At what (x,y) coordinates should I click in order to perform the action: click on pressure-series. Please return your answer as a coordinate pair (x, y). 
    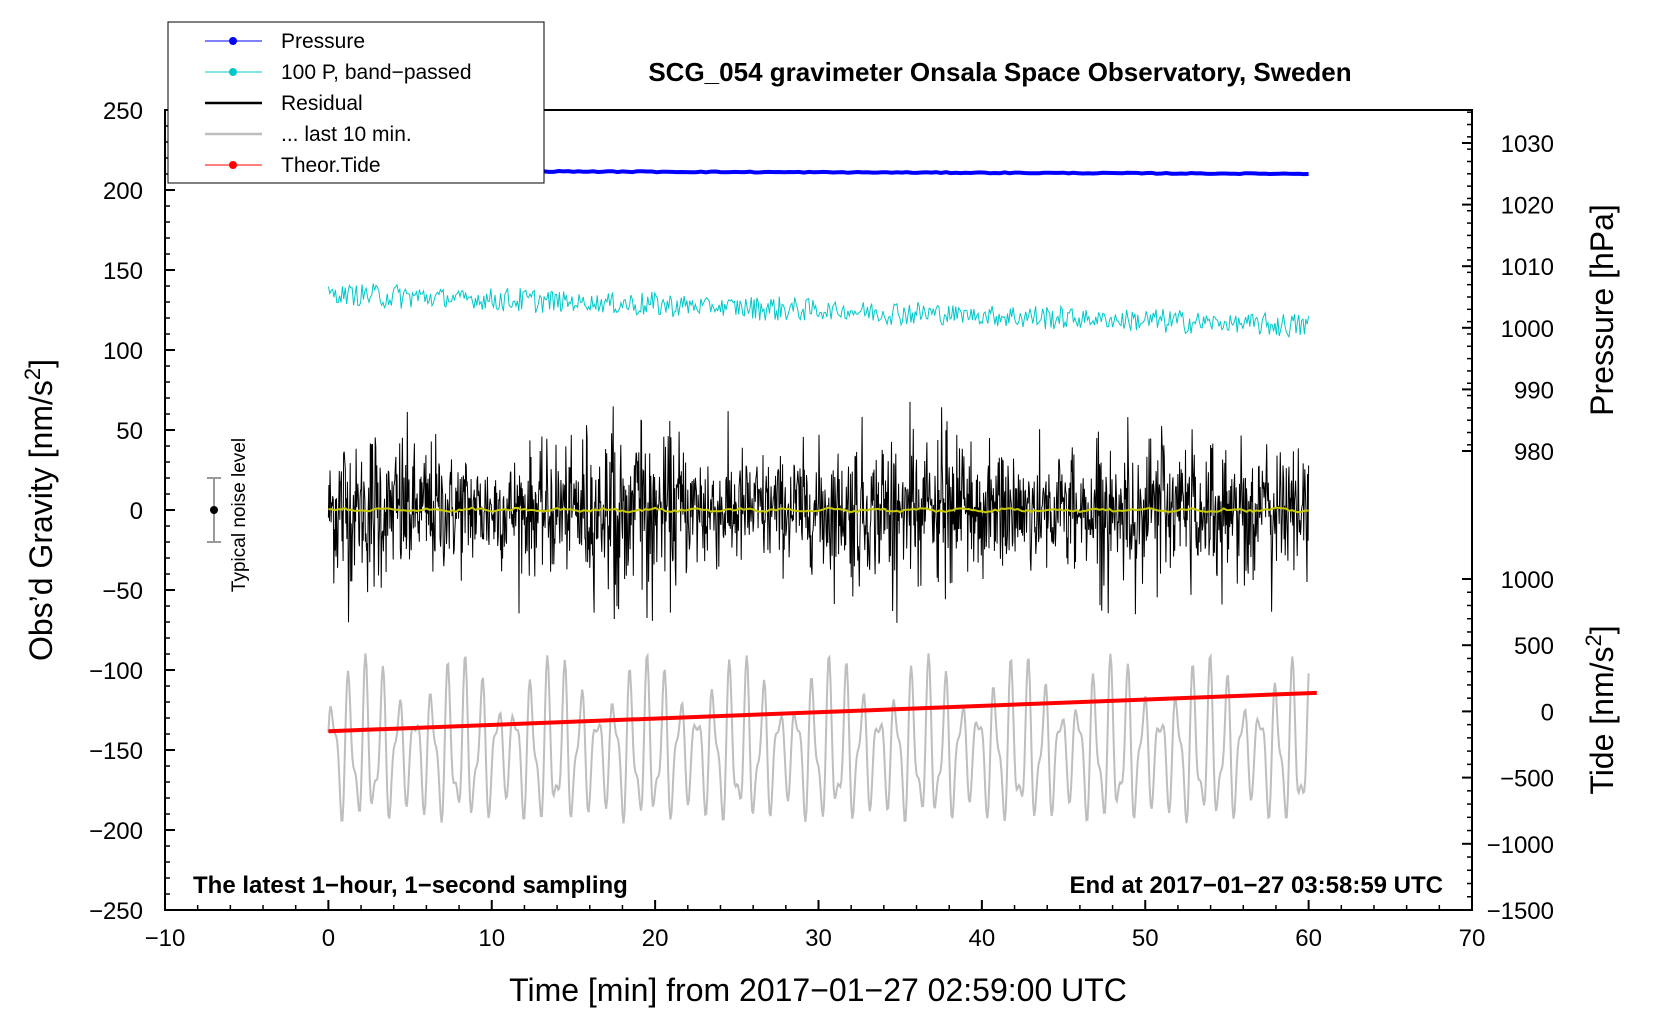
    Looking at the image, I should click on (926, 172).